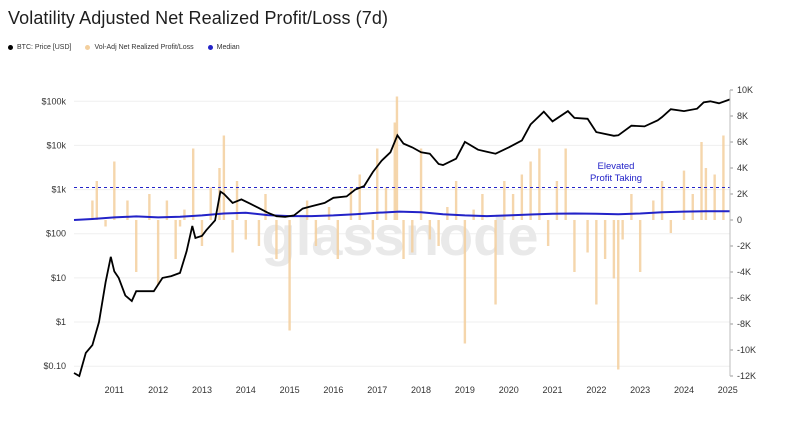  Describe the element at coordinates (742, 168) in the screenshot. I see `y-right-tick-label-8: 4K` at that location.